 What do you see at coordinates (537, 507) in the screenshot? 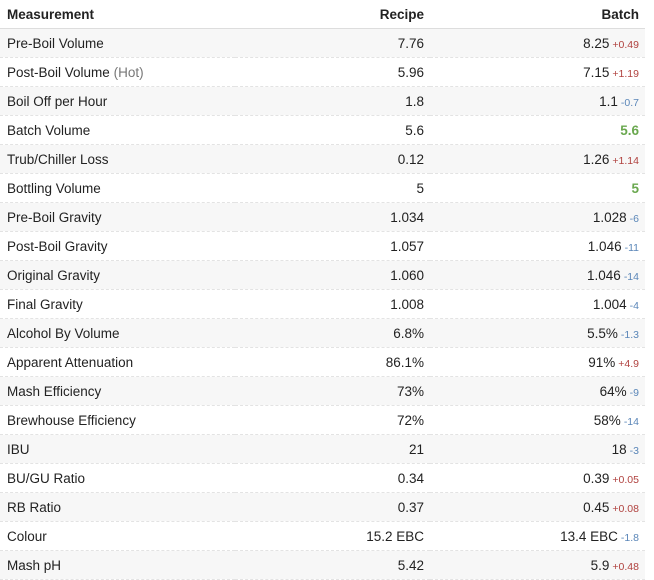
I see `batch-cell: 0.45 +0.08` at bounding box center [537, 507].